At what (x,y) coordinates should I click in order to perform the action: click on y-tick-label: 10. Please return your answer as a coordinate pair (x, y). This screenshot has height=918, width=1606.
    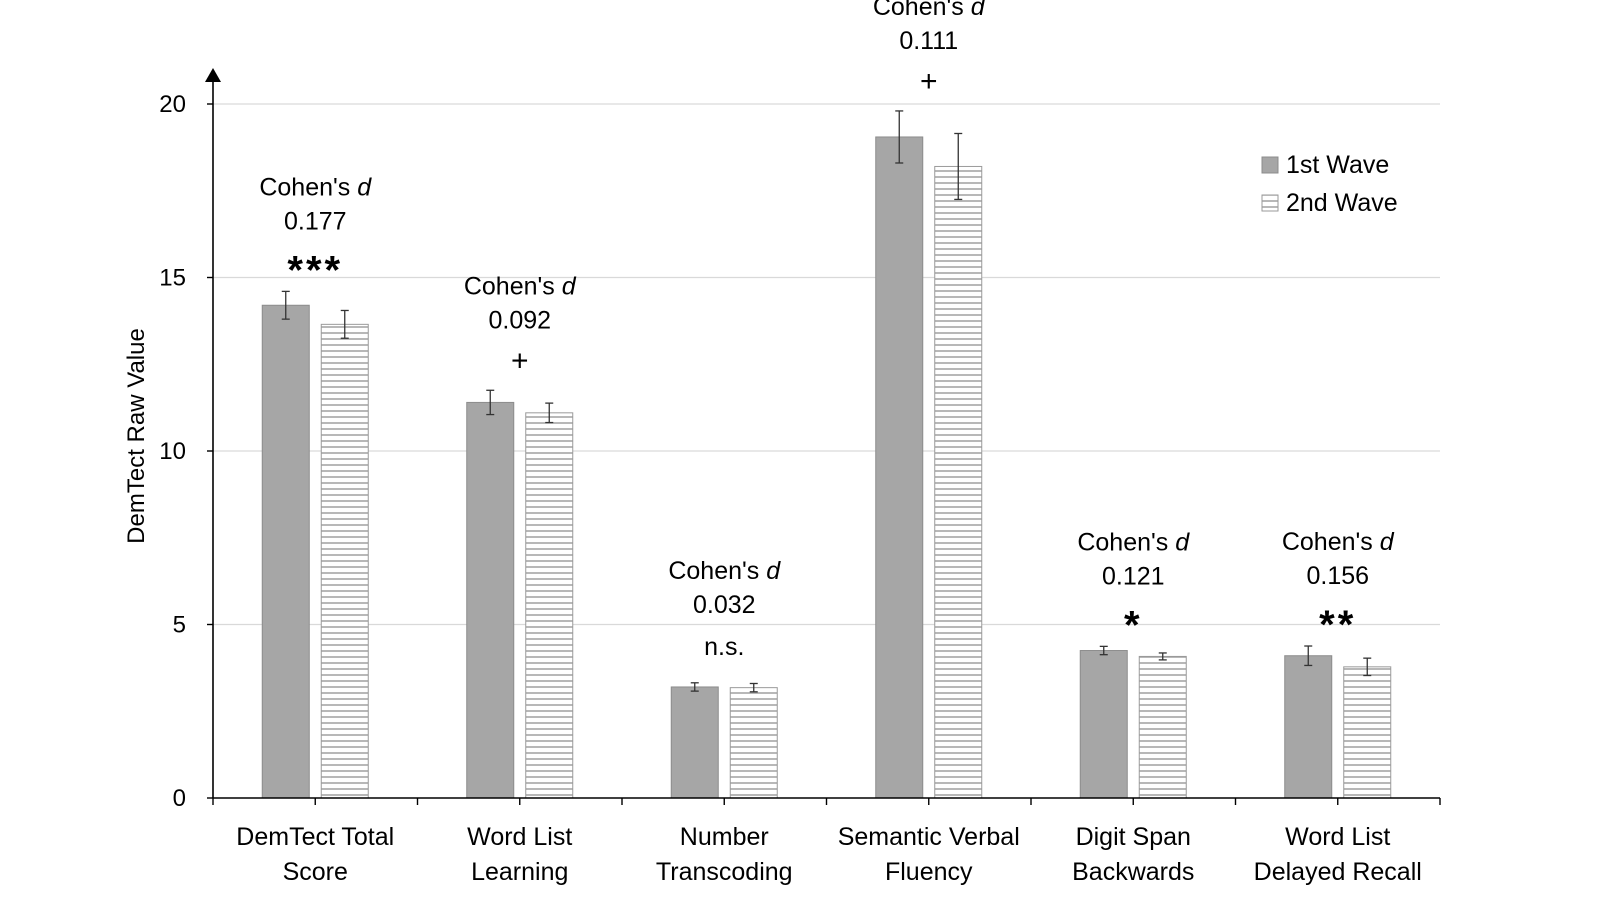
    Looking at the image, I should click on (172, 451).